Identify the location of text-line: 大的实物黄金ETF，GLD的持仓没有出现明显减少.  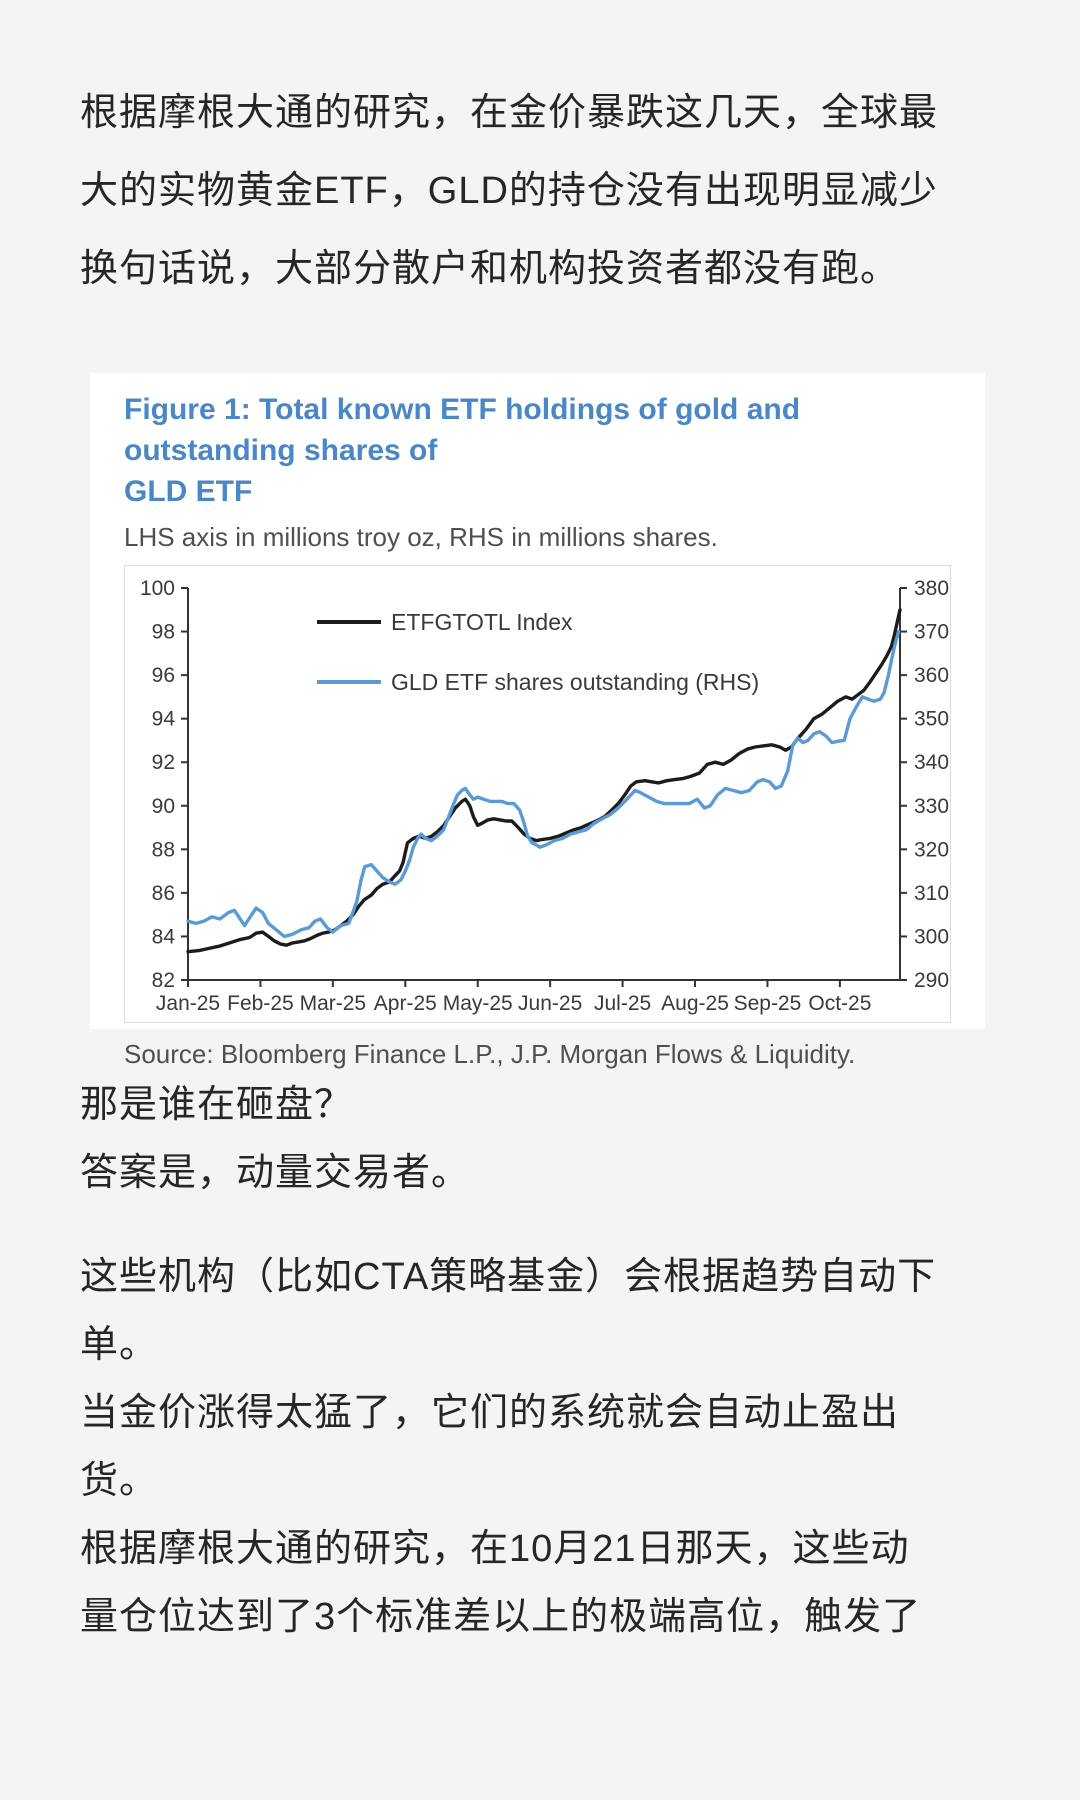
(509, 191).